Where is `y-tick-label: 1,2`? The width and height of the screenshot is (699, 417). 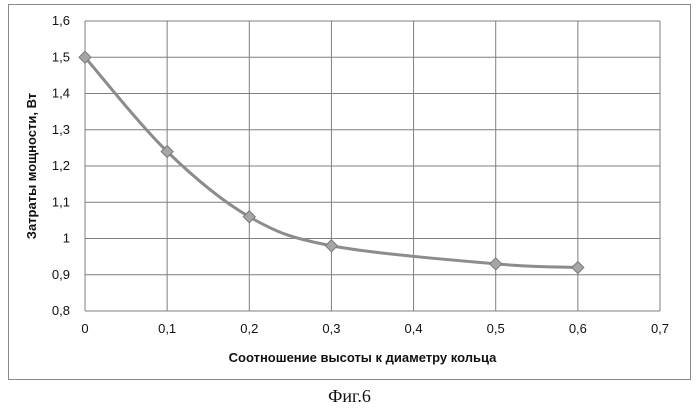
y-tick-label: 1,2 is located at coordinates (61, 165).